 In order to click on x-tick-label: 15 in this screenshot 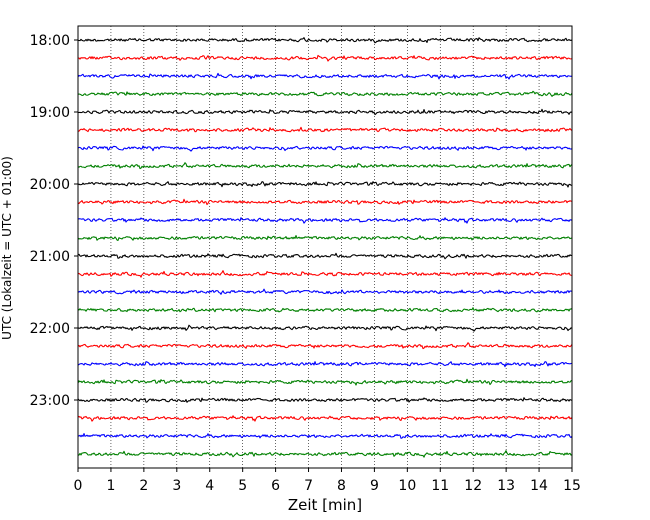, I will do `click(572, 486)`.